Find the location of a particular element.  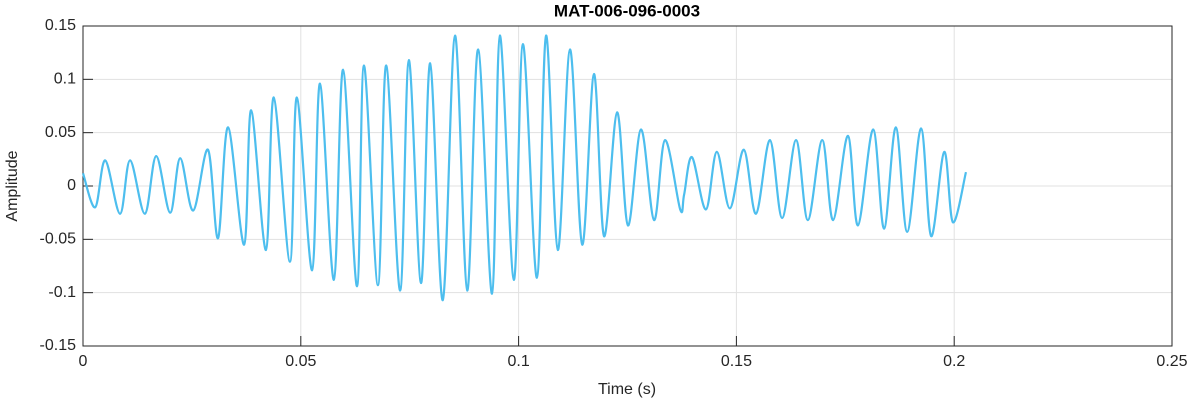

x-tick-label: 0.1 is located at coordinates (518, 361).